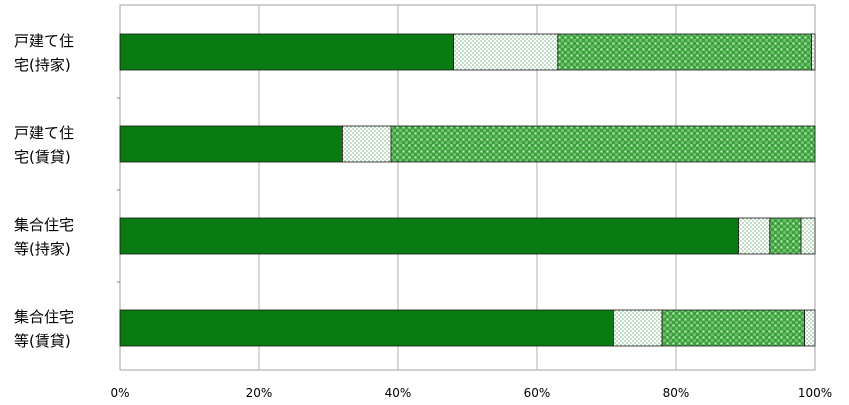 This screenshot has height=405, width=849. Describe the element at coordinates (42, 157) in the screenshot. I see `category-label: 宅(賃貸)` at that location.